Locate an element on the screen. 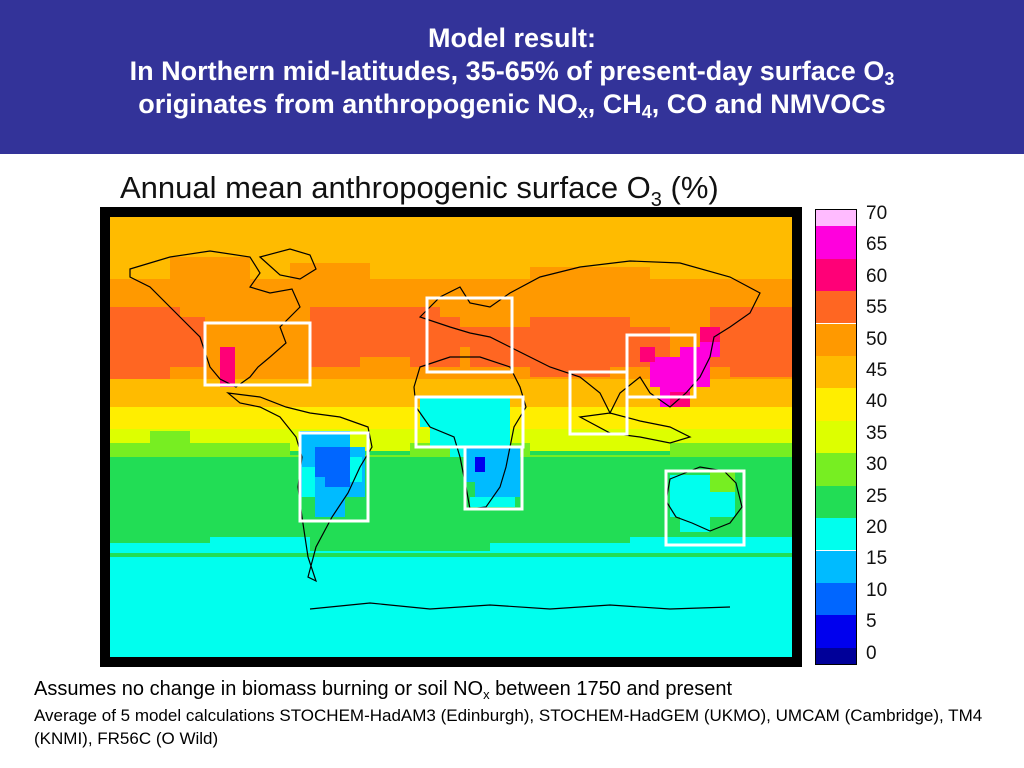 The width and height of the screenshot is (1024, 768). region-box-europe is located at coordinates (469, 335).